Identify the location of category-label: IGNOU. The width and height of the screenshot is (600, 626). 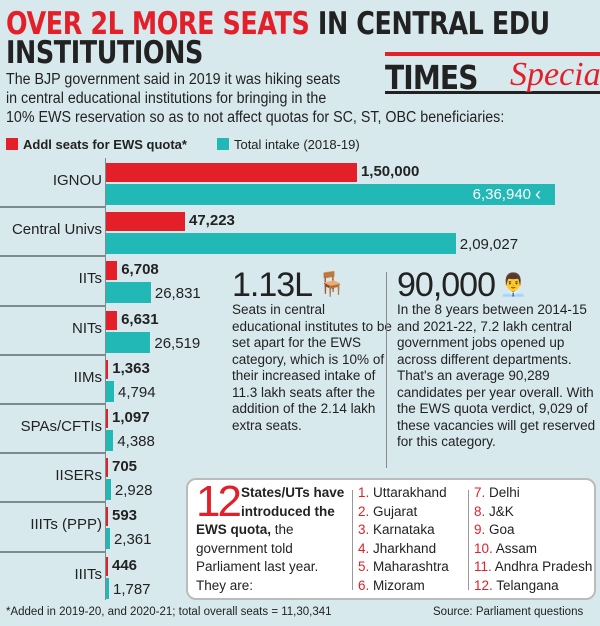
(77, 180).